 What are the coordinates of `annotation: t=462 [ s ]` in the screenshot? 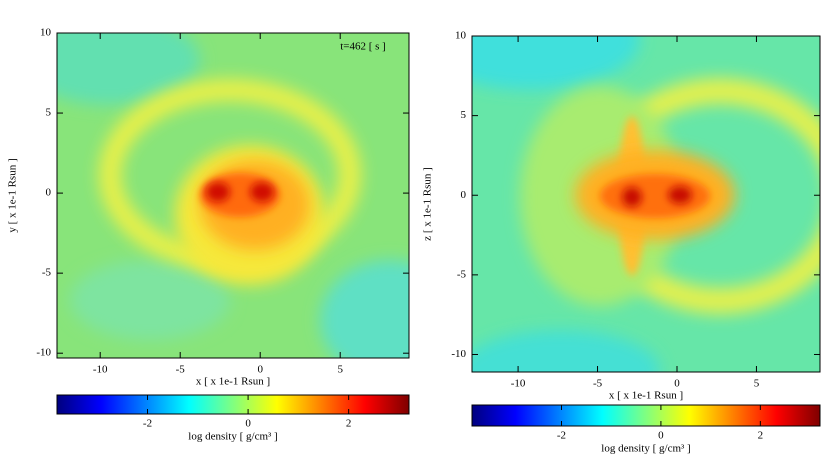 It's located at (363, 47).